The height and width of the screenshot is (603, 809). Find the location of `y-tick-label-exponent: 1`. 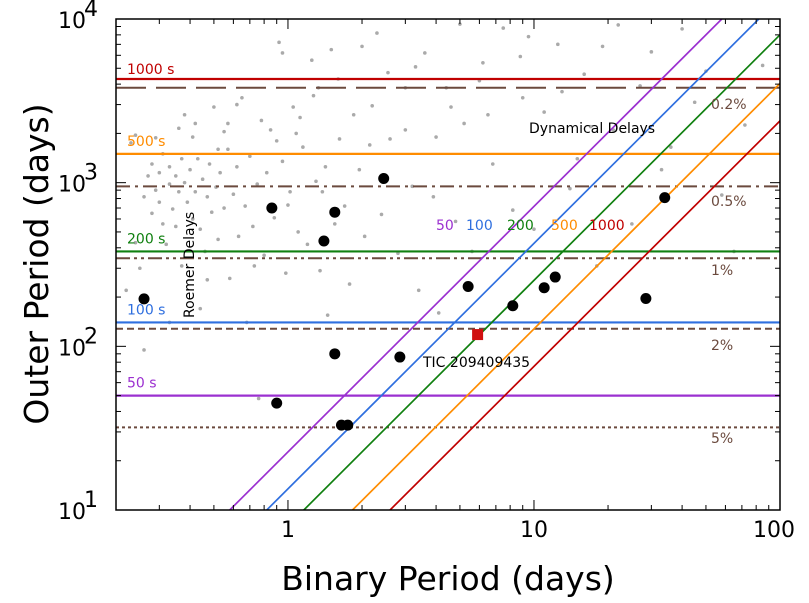

y-tick-label-exponent: 1 is located at coordinates (91, 500).